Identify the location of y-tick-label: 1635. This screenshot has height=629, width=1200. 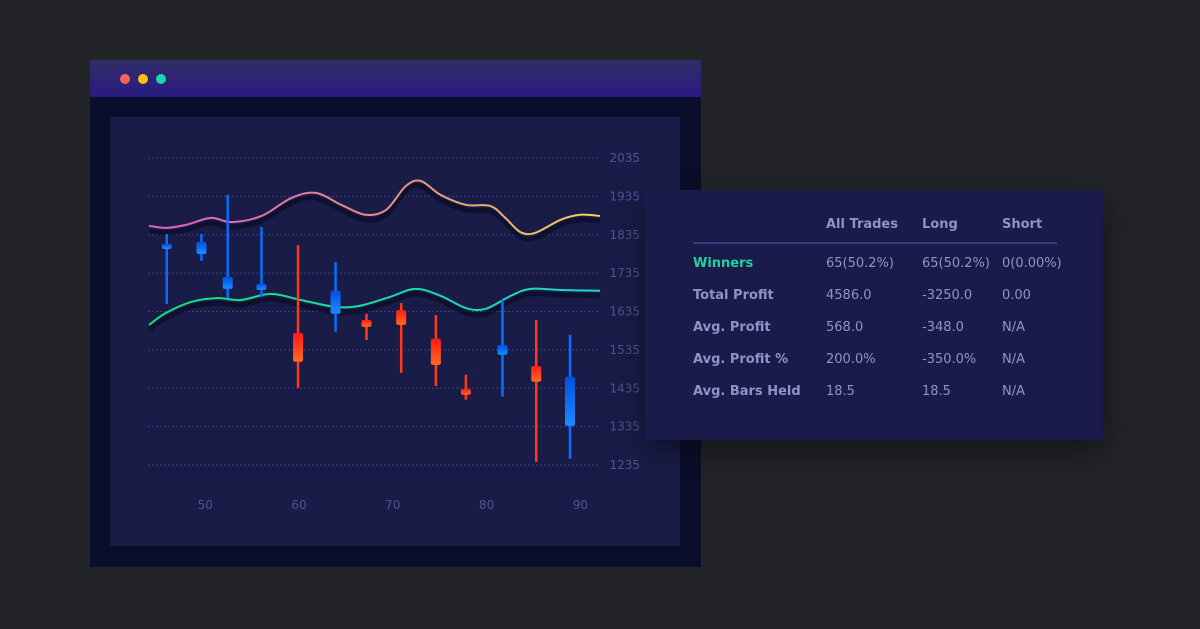
(624, 312).